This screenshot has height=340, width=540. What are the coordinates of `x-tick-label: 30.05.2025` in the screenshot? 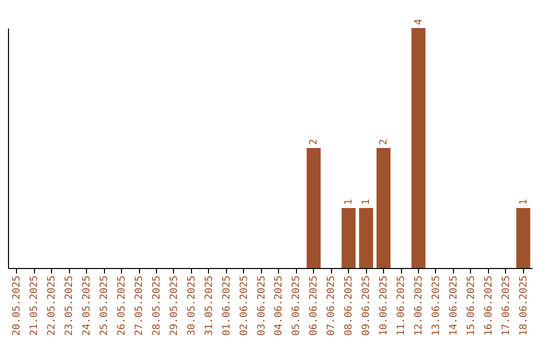 It's located at (192, 306).